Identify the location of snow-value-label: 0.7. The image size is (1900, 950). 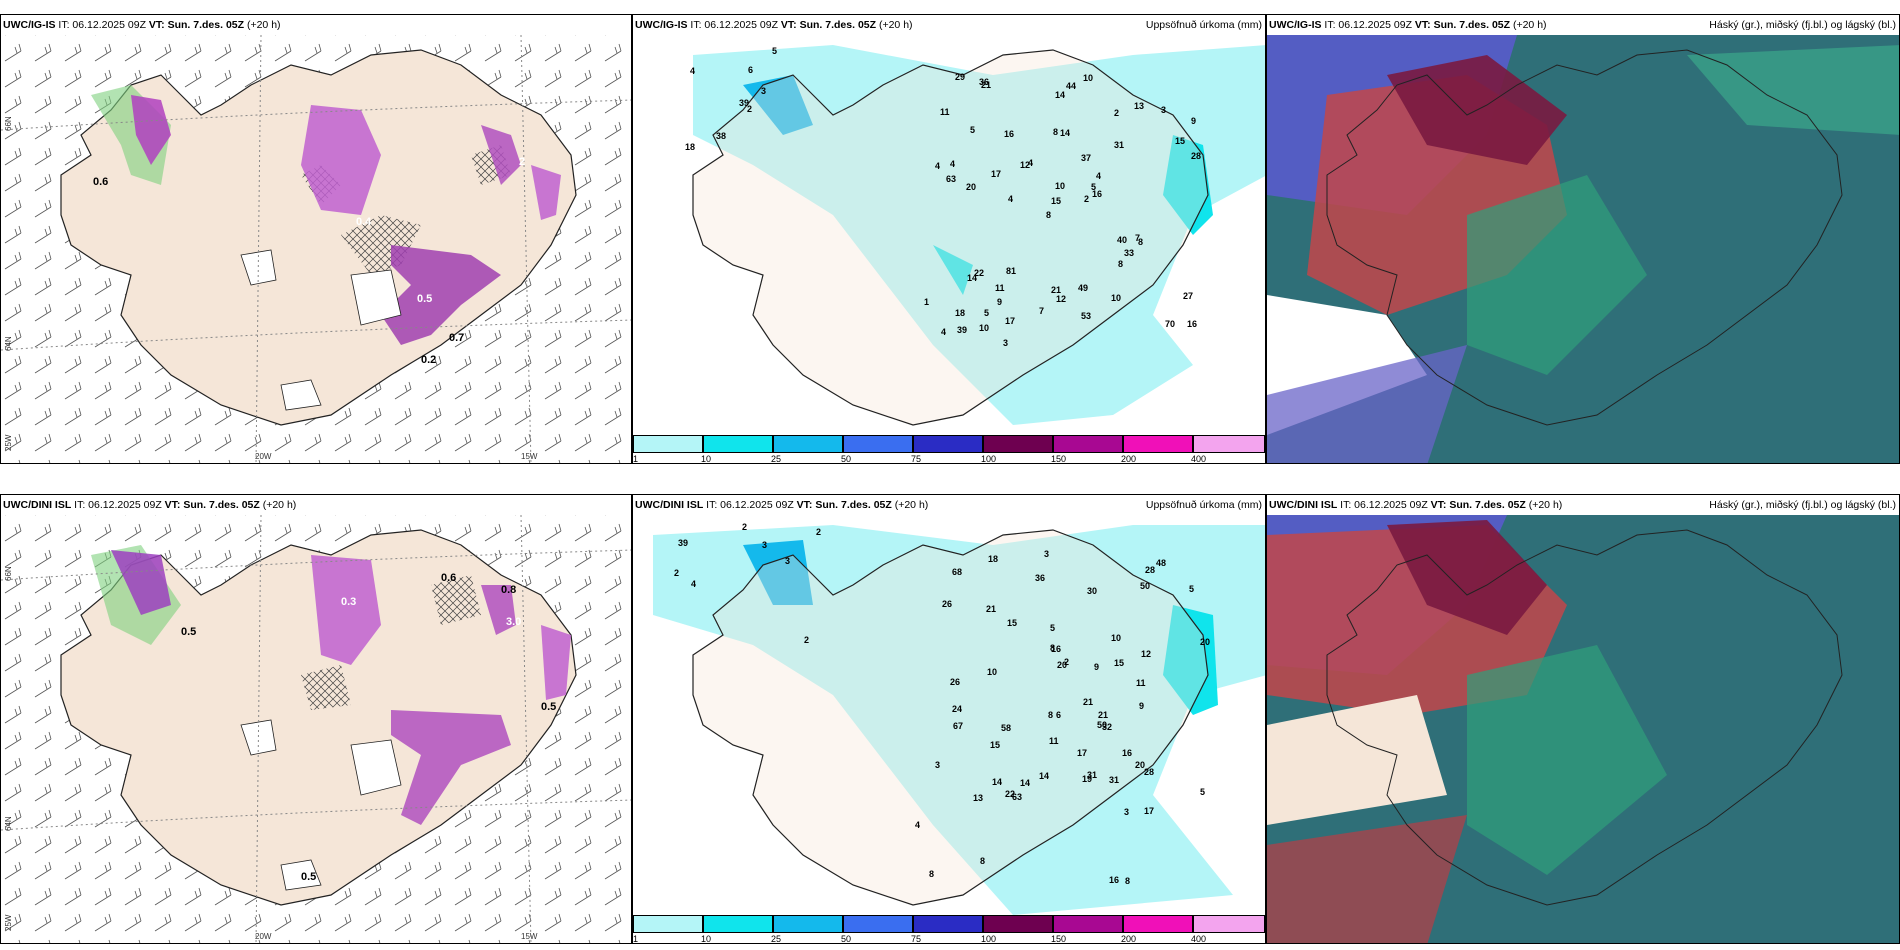
(456, 338).